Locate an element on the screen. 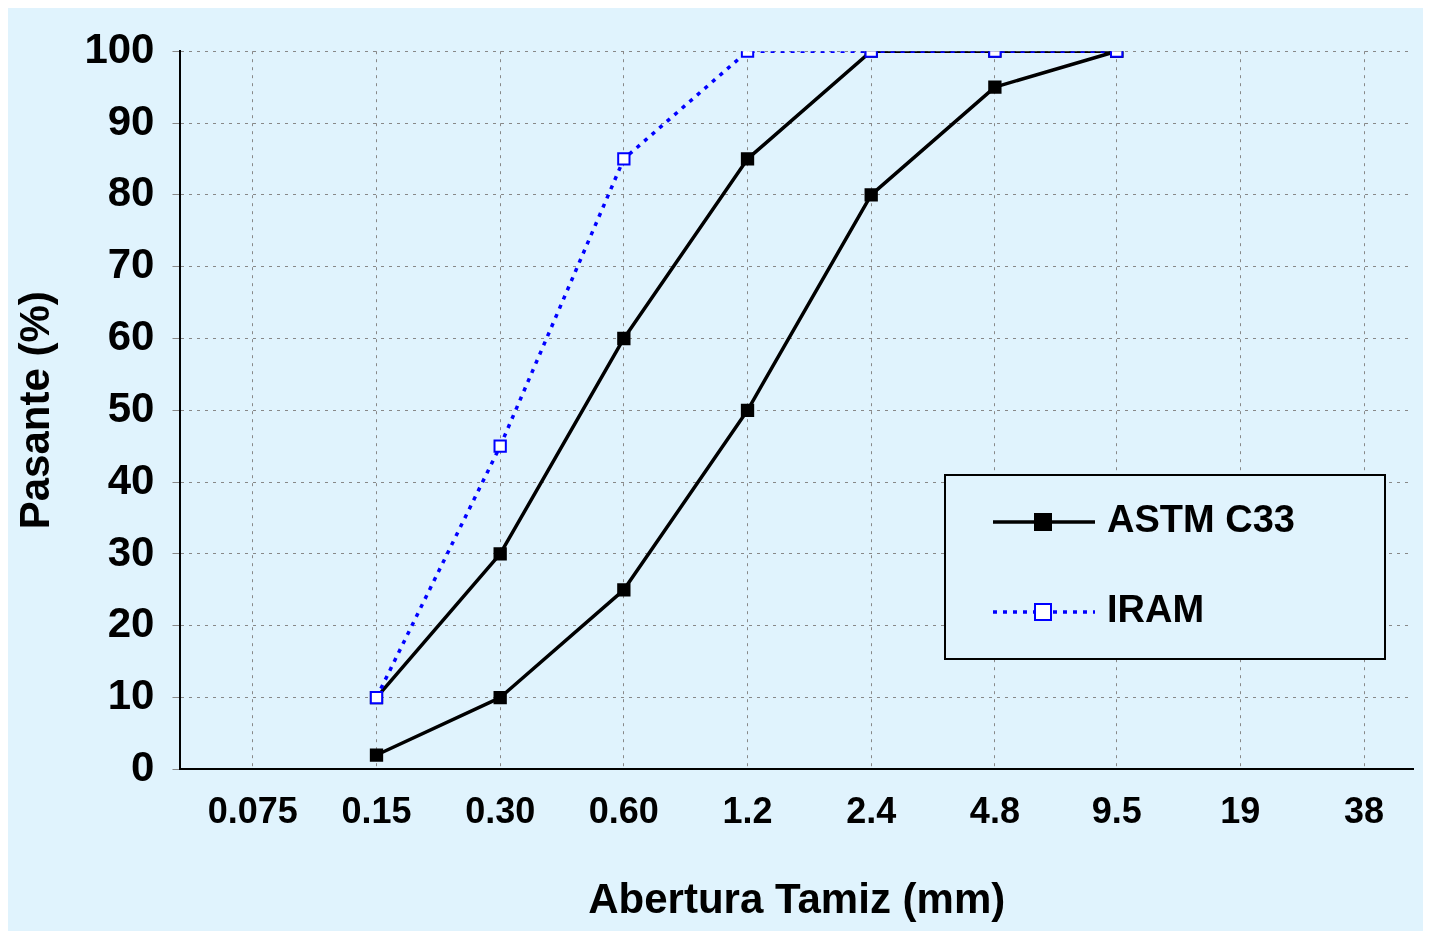 Image resolution: width=1431 pixels, height=939 pixels. x-axis-title: Abertura Tamiz (mm) is located at coordinates (797, 899).